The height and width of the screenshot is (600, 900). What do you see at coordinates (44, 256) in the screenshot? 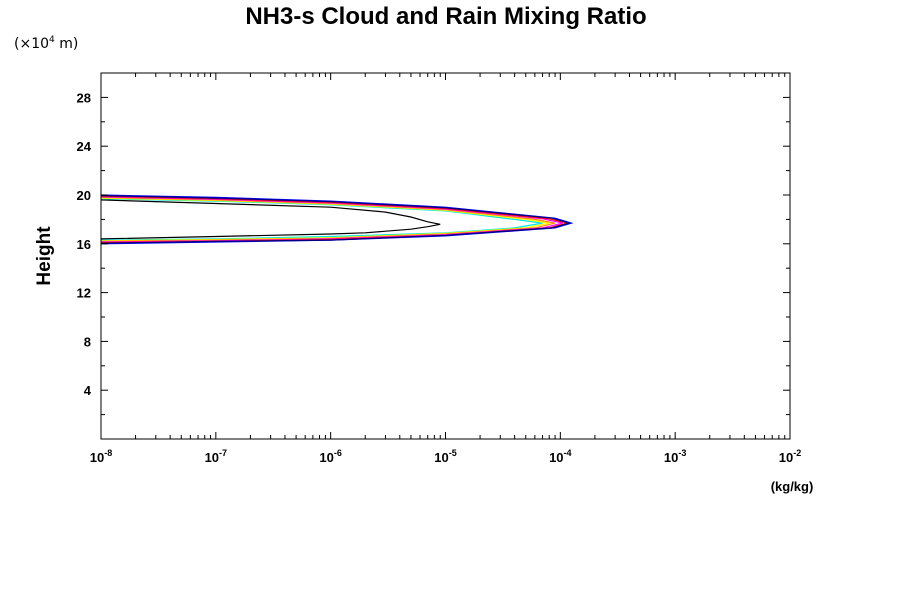
I see `y-axis-label: Height` at bounding box center [44, 256].